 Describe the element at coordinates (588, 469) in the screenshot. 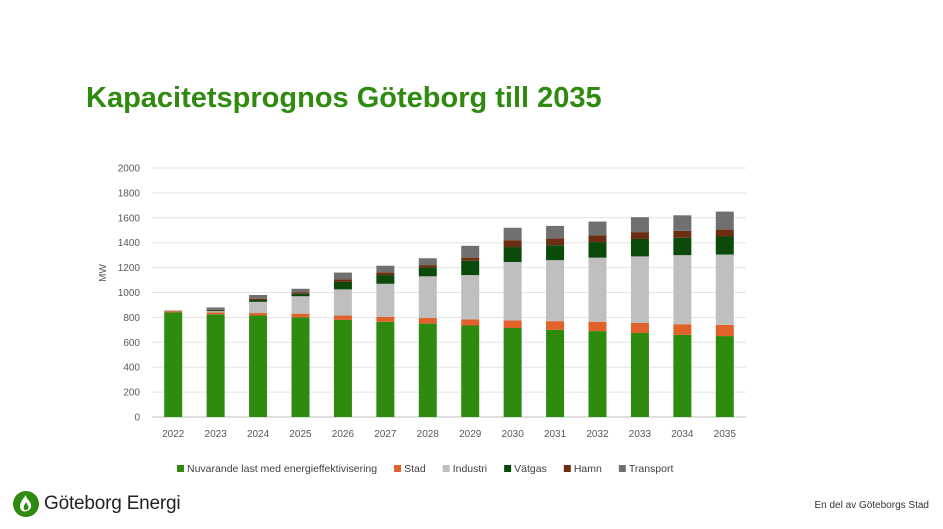

I see `legend-label: Hamn` at that location.